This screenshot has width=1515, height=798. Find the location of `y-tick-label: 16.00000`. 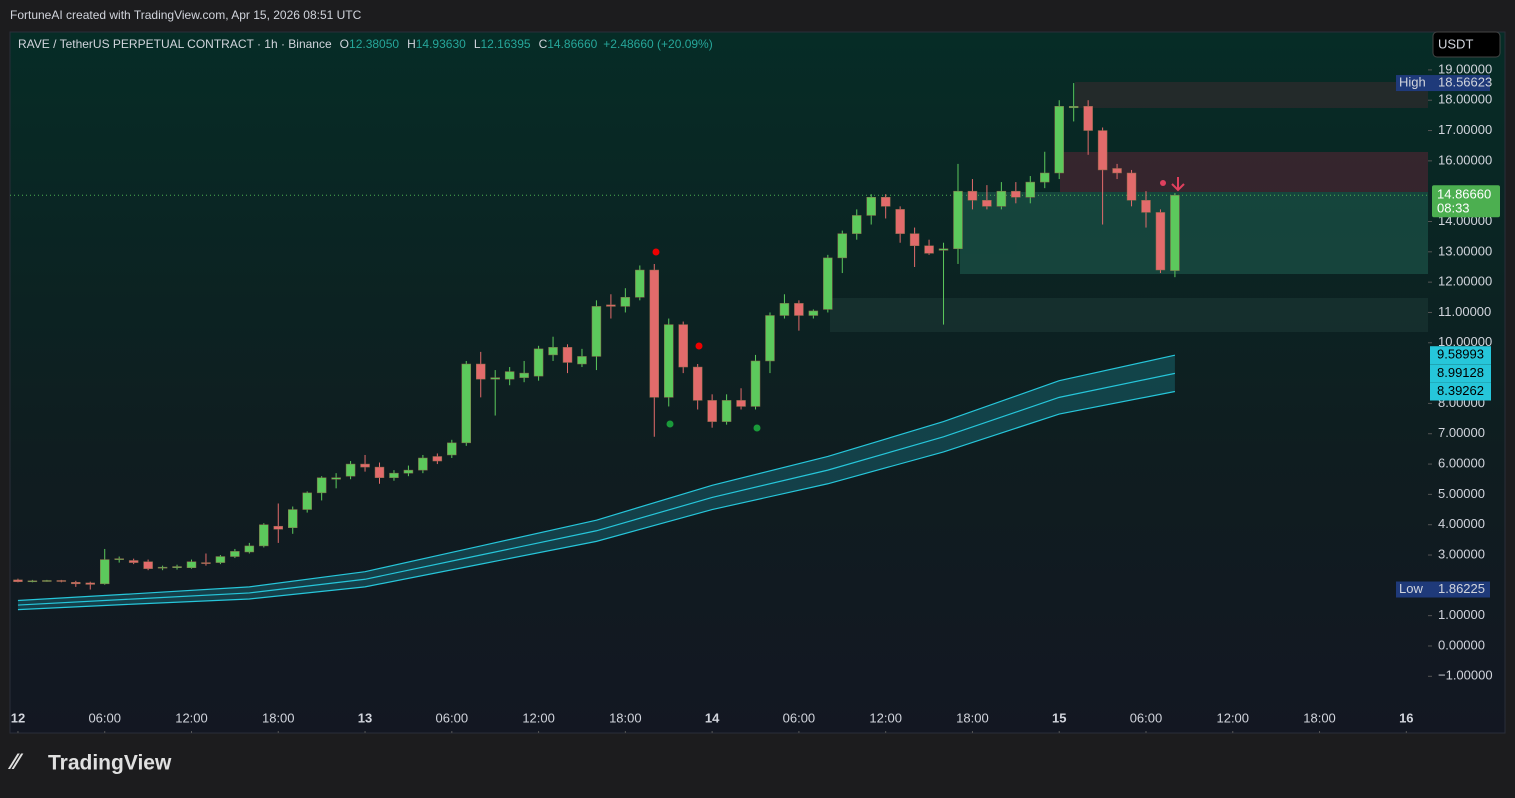

y-tick-label: 16.00000 is located at coordinates (1465, 159).